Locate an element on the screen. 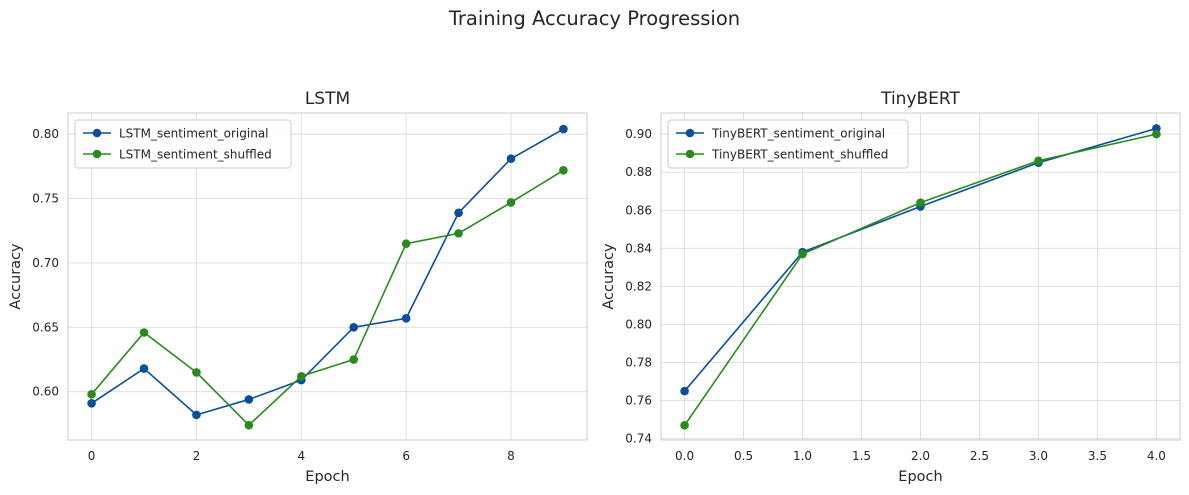  chart-0-x-axis-label: Epoch is located at coordinates (327, 477).